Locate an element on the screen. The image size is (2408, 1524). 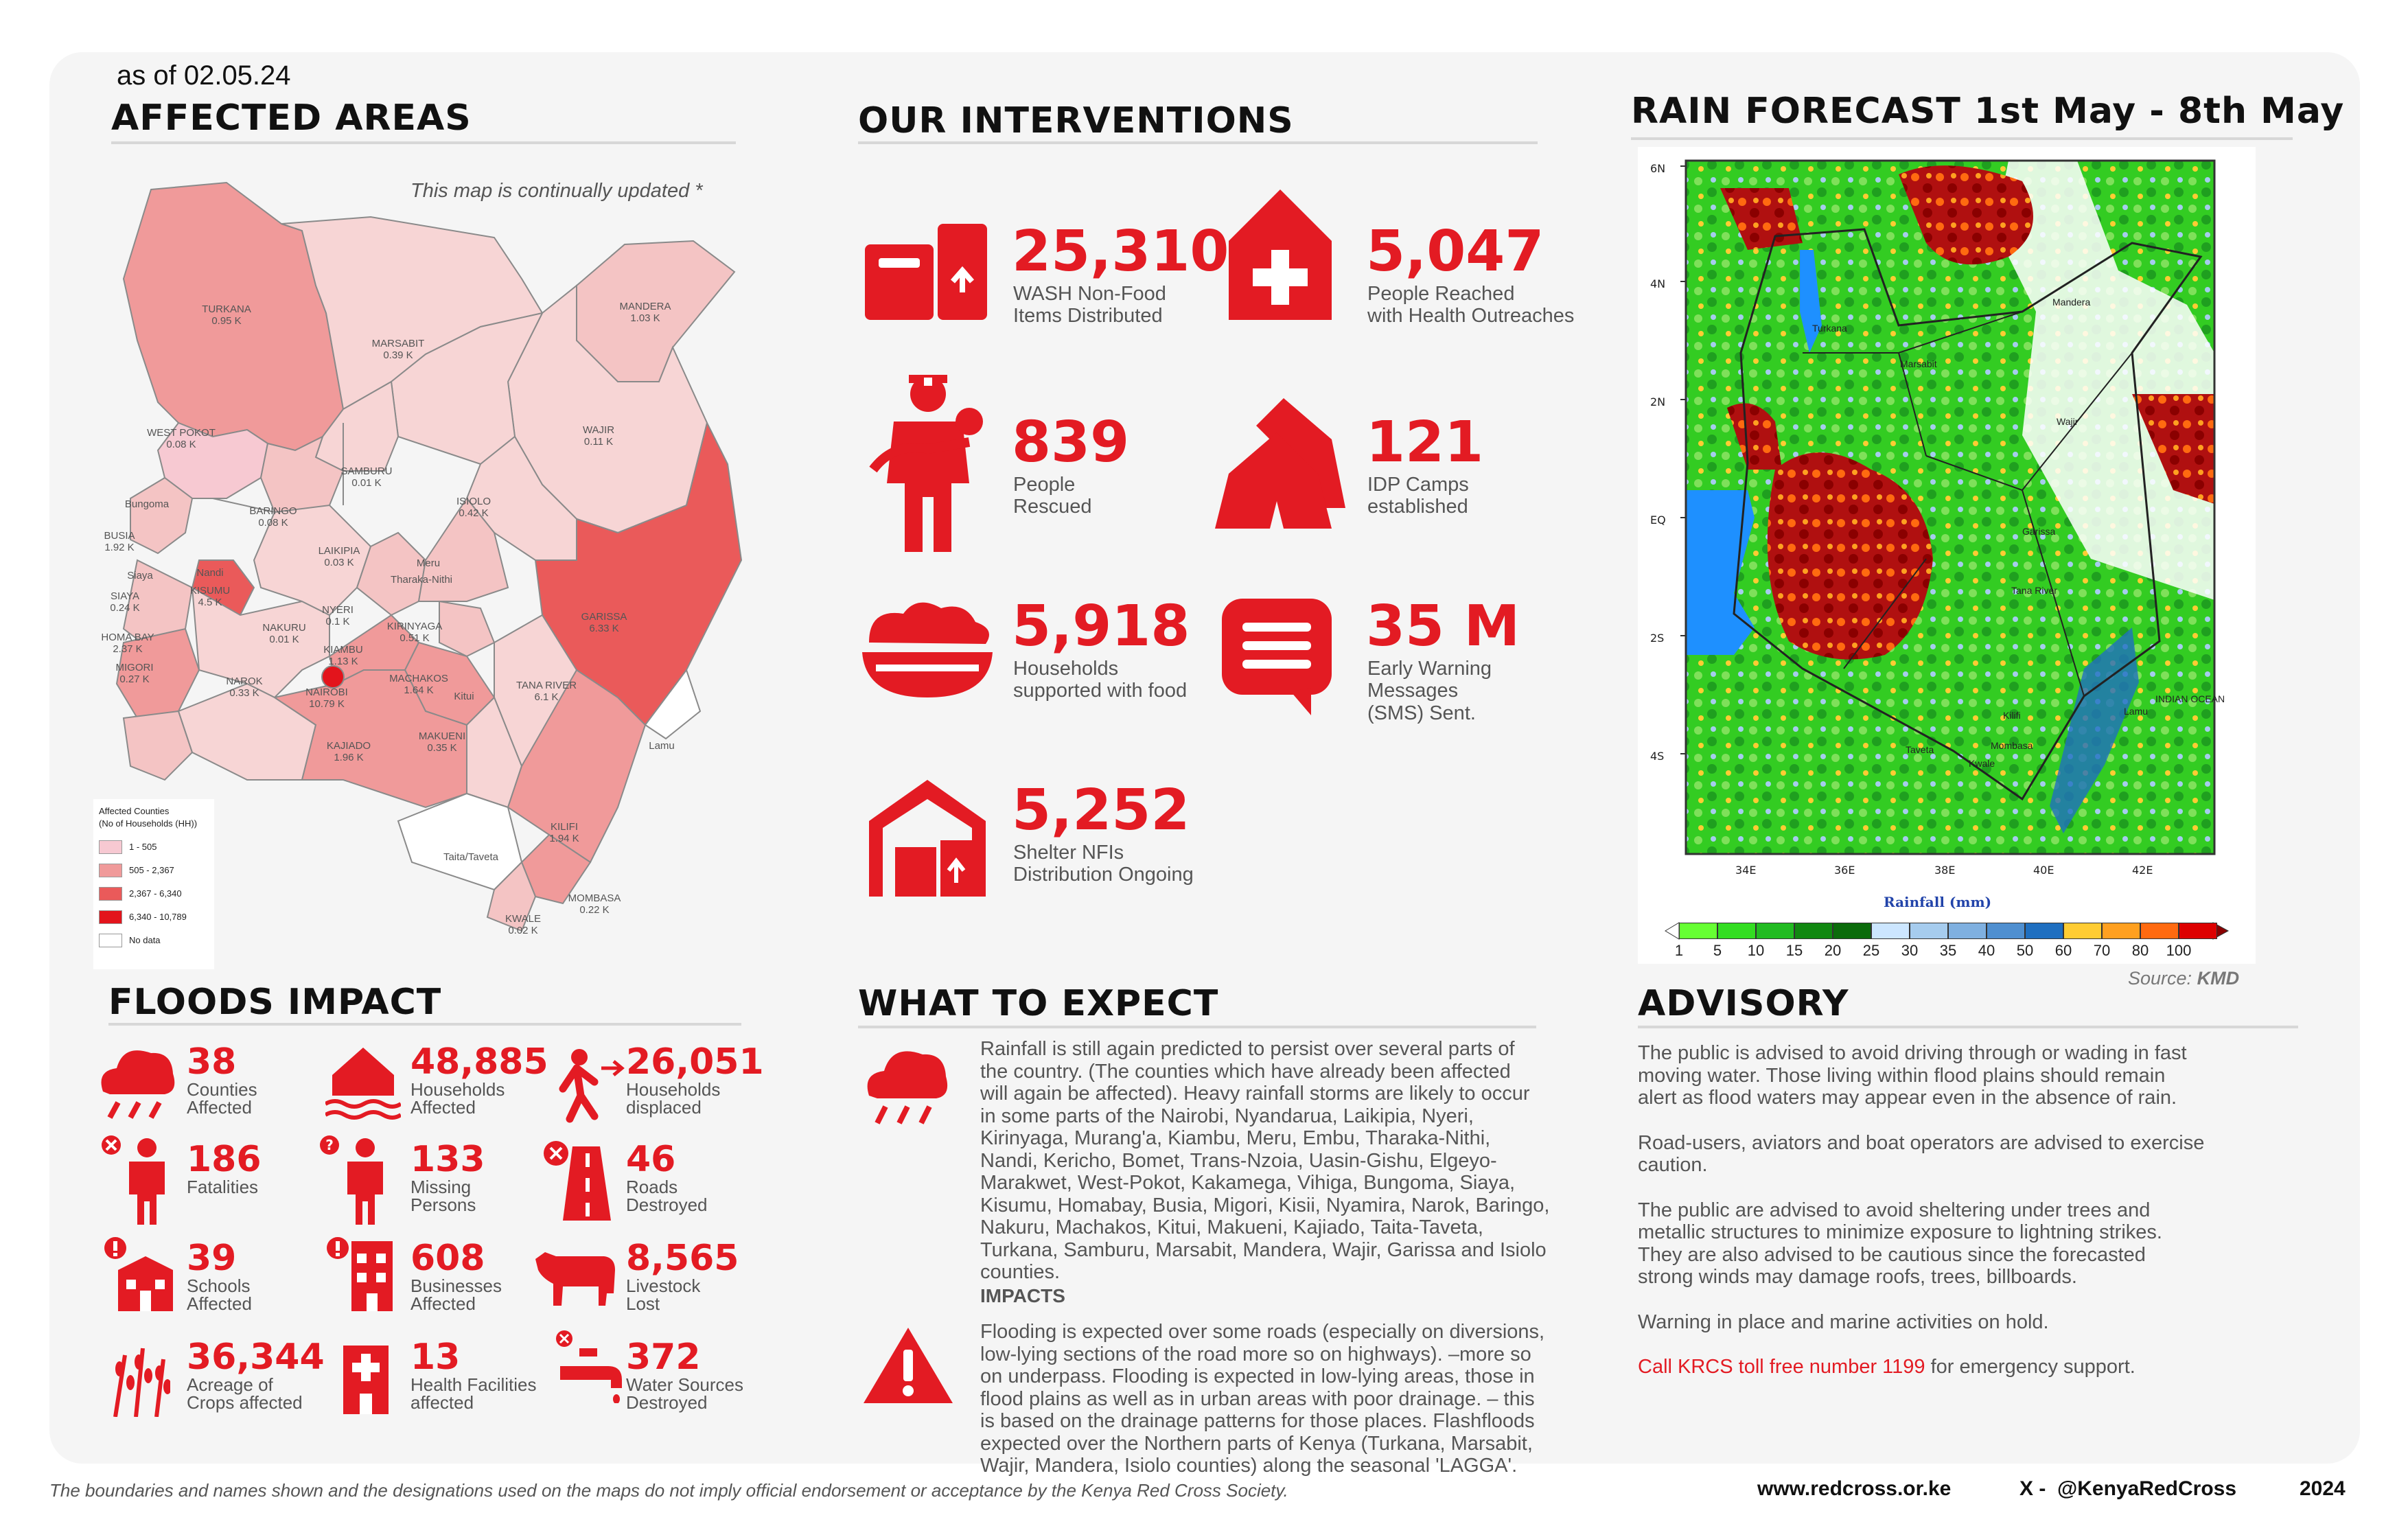
rescuer-icon is located at coordinates (926, 464).